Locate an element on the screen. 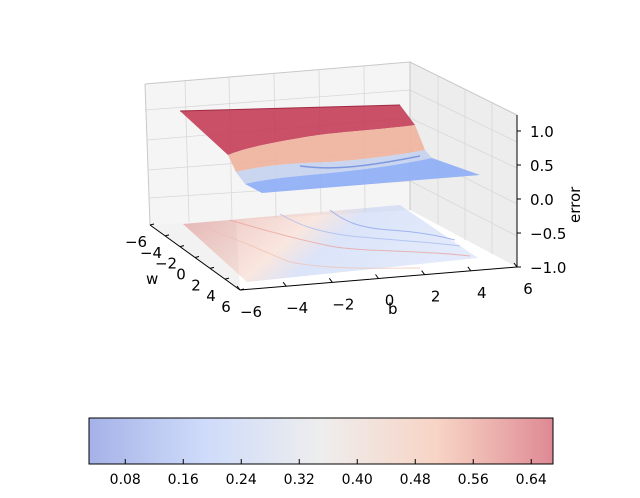 The image size is (640, 498). colorbar-ticks: 0.08 0.16 0.24 0.32 0.40 0.48 0.56 0.64 is located at coordinates (328, 473).